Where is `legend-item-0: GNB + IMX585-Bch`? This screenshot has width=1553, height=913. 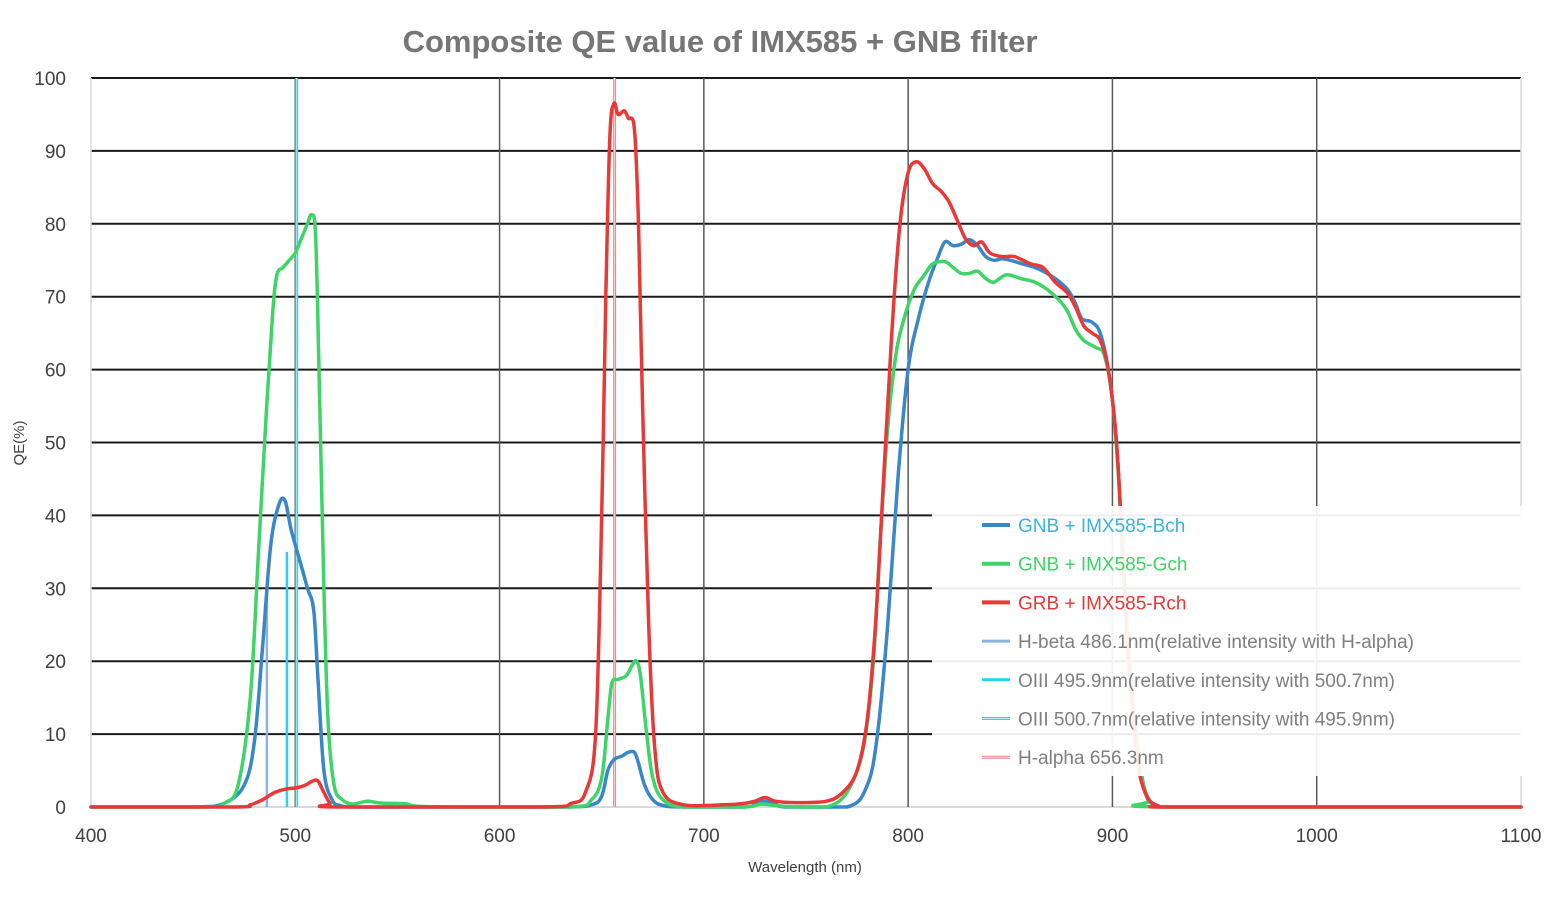 legend-item-0: GNB + IMX585-Bch is located at coordinates (1083, 526).